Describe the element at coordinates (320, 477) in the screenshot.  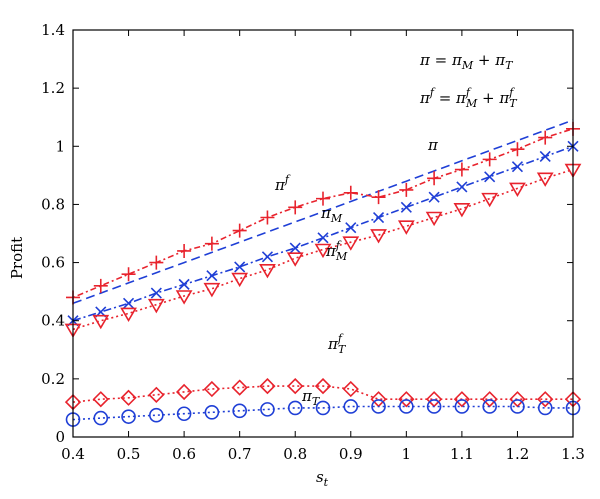
I see `x-axis-title-main: s` at that location.